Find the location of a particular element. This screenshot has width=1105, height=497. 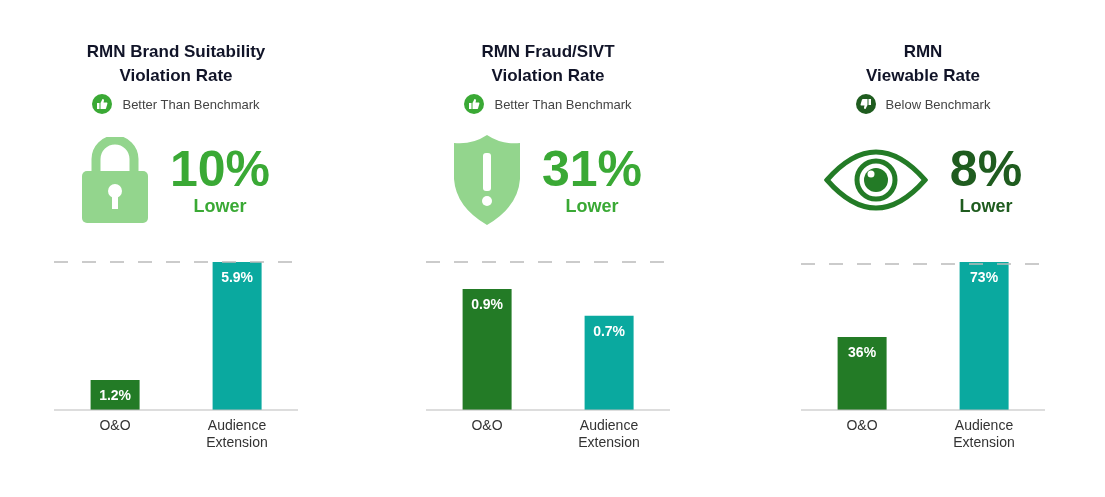

chart-title: RMN Viewable Rate is located at coordinates (923, 63).